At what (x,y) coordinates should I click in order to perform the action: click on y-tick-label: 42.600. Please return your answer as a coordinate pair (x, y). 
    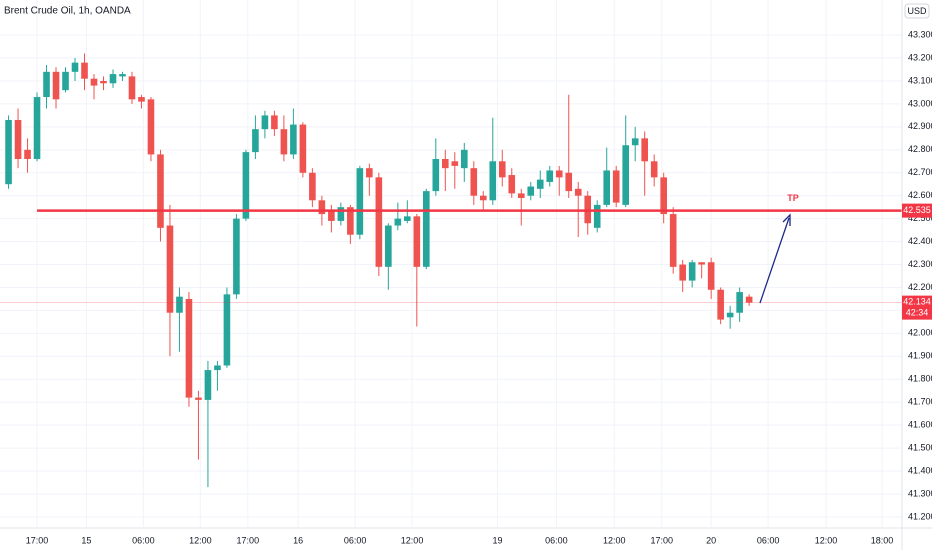
    Looking at the image, I should click on (920, 195).